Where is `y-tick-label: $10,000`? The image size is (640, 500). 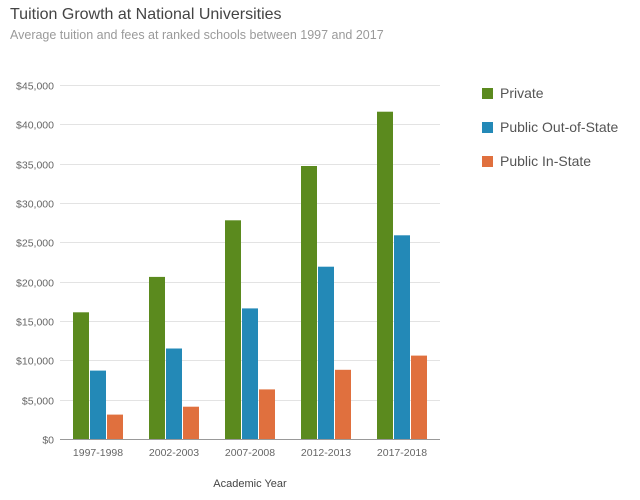 y-tick-label: $10,000 is located at coordinates (35, 362).